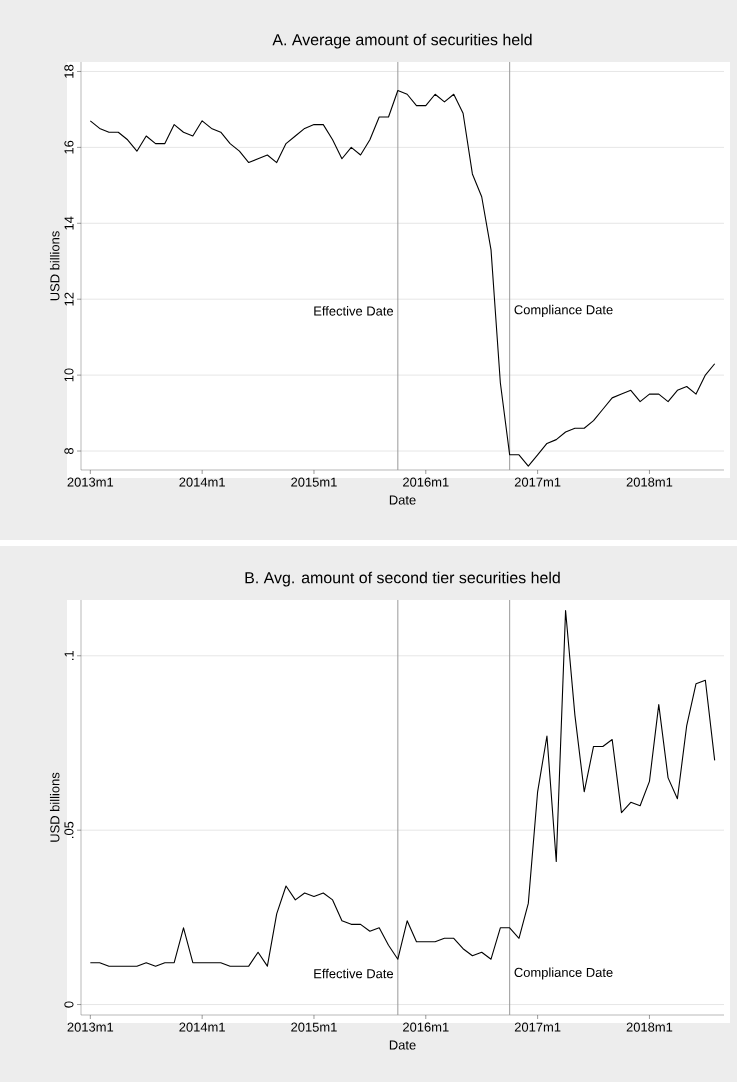  I want to click on y-tick-label: 14, so click(69, 223).